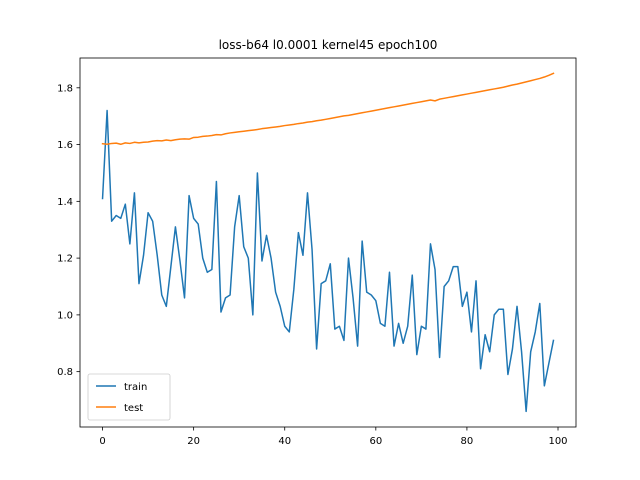  What do you see at coordinates (284, 441) in the screenshot?
I see `x-tick-label: 40` at bounding box center [284, 441].